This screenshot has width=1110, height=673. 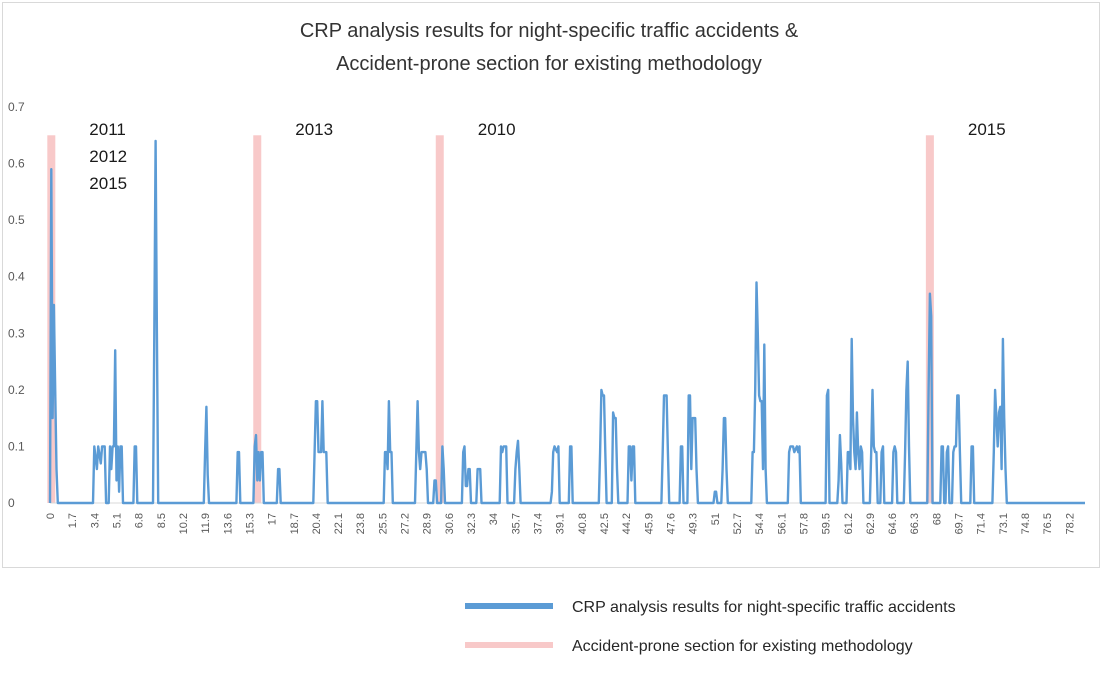 What do you see at coordinates (583, 523) in the screenshot?
I see `x-tick-label: 40.8` at bounding box center [583, 523].